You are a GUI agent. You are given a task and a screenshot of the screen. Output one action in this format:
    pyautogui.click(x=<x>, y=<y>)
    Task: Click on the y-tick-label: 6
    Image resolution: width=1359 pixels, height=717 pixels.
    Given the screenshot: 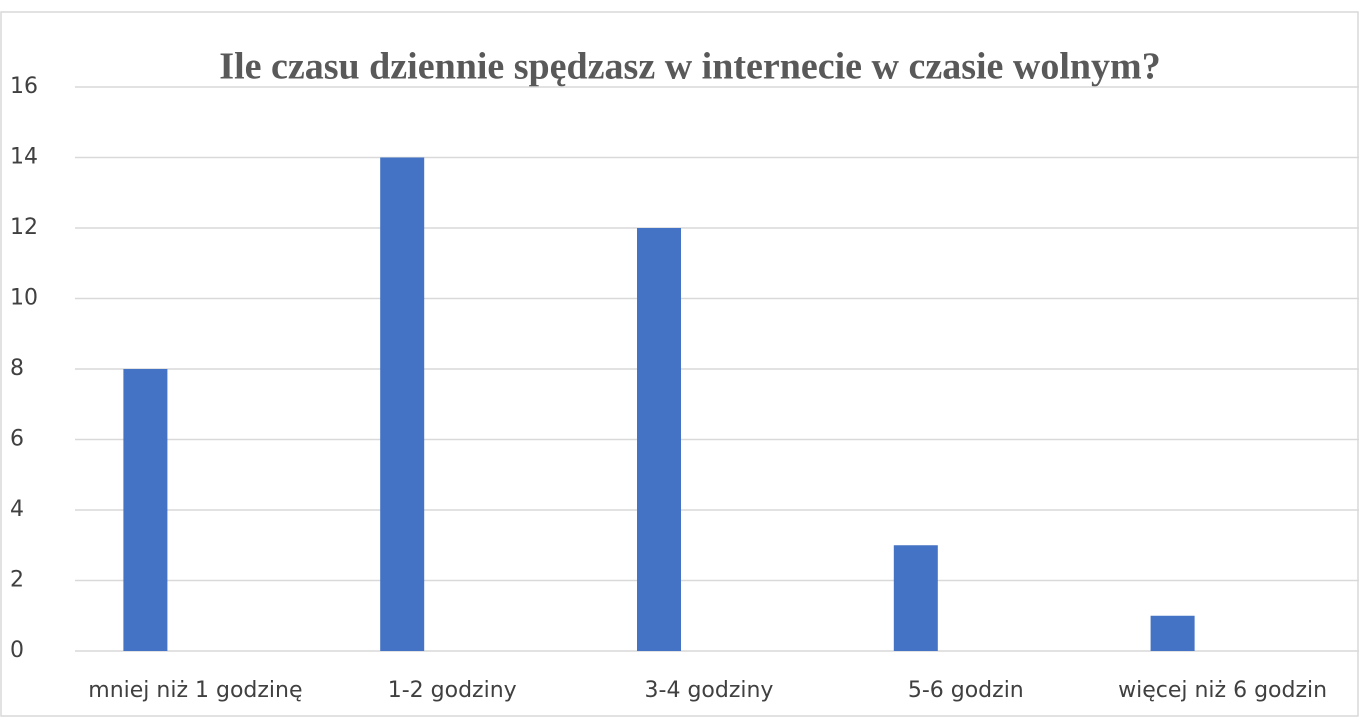 What is the action you would take?
    pyautogui.click(x=17, y=439)
    